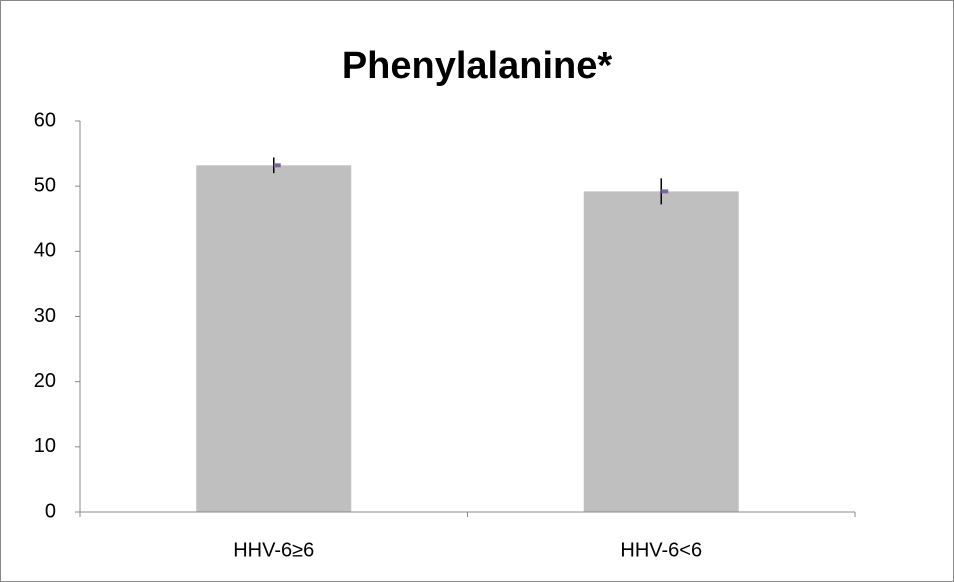  I want to click on x-tick-label: HHV-6≥6, so click(273, 550).